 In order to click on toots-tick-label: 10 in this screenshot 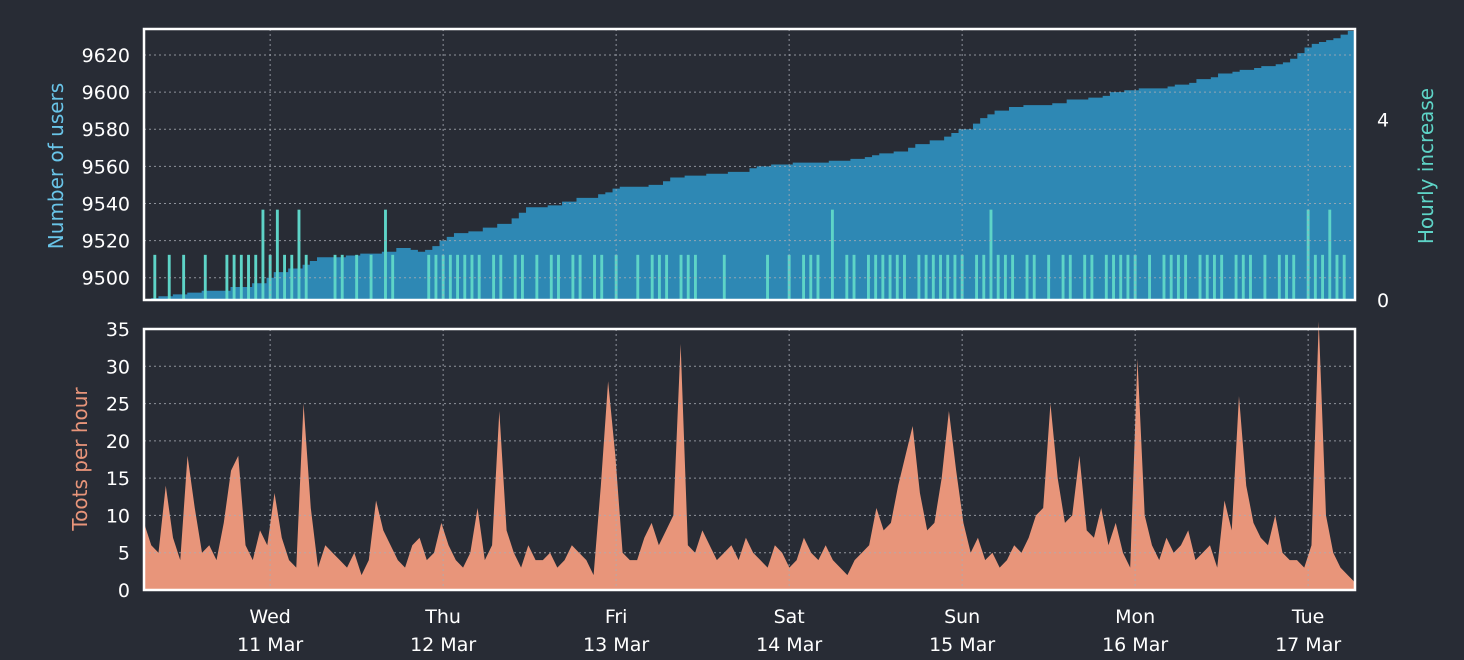, I will do `click(118, 516)`.